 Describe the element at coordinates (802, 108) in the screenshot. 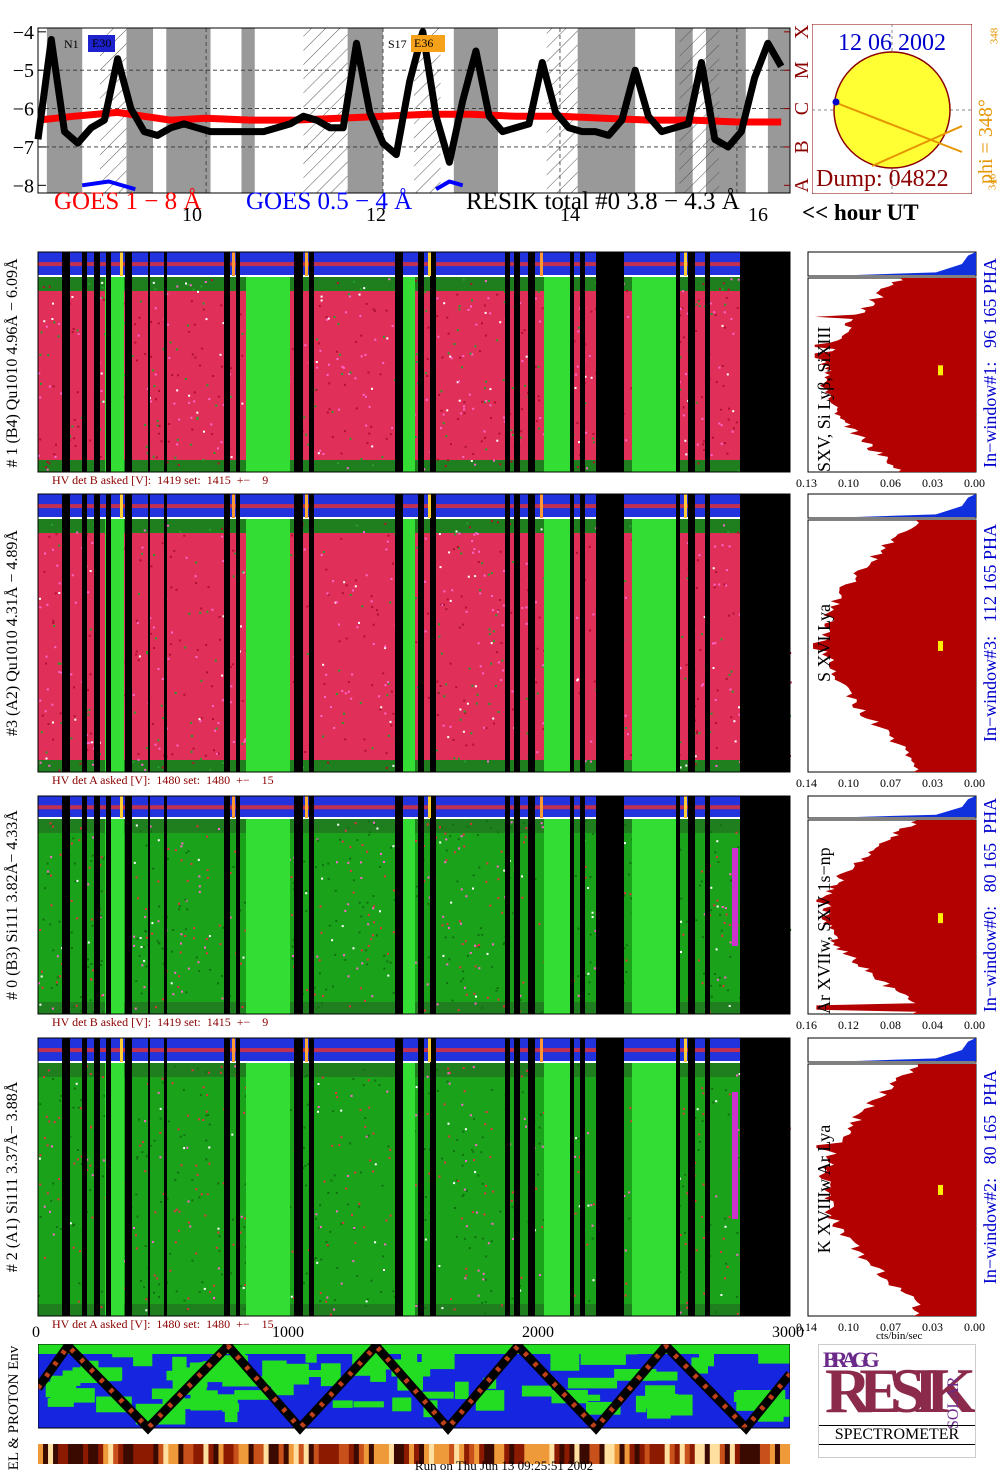

I see `class-tick-label: C` at that location.